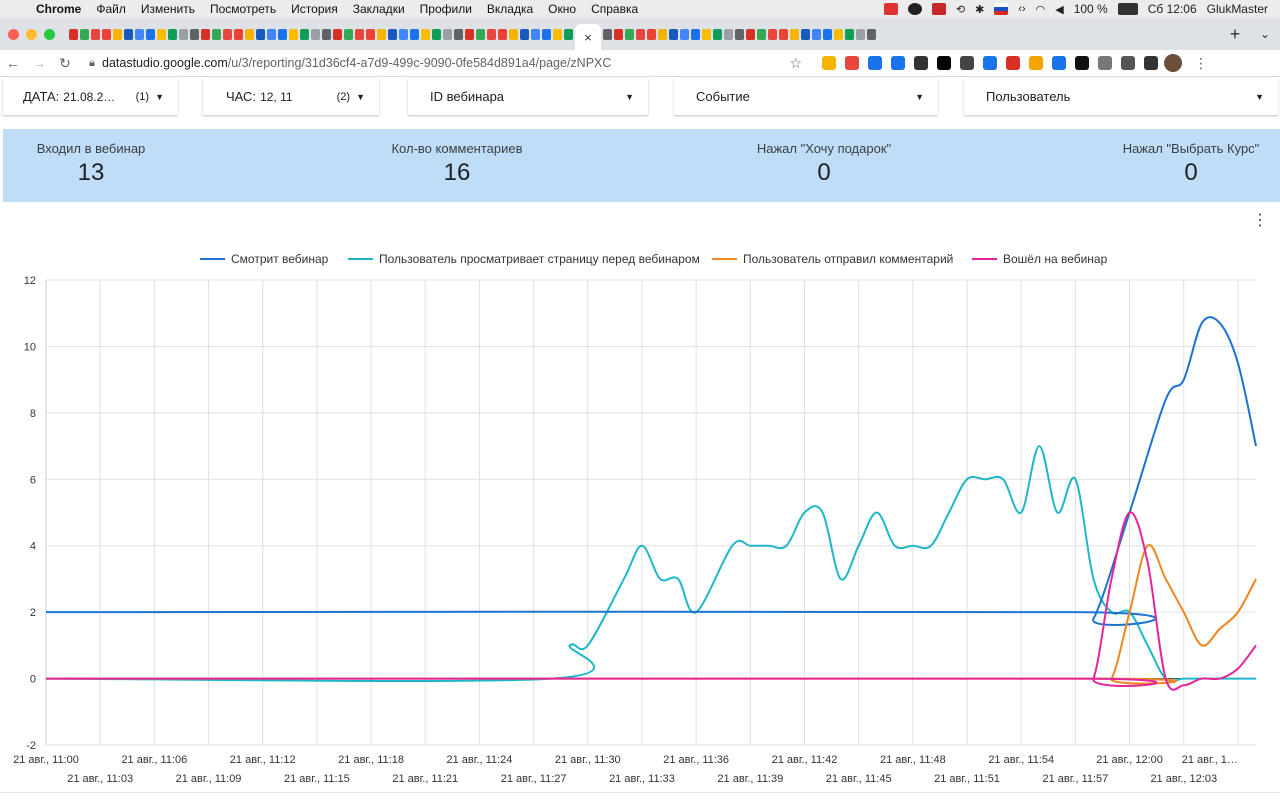 Image resolution: width=1280 pixels, height=800 pixels. I want to click on notification-icon, so click(890, 9).